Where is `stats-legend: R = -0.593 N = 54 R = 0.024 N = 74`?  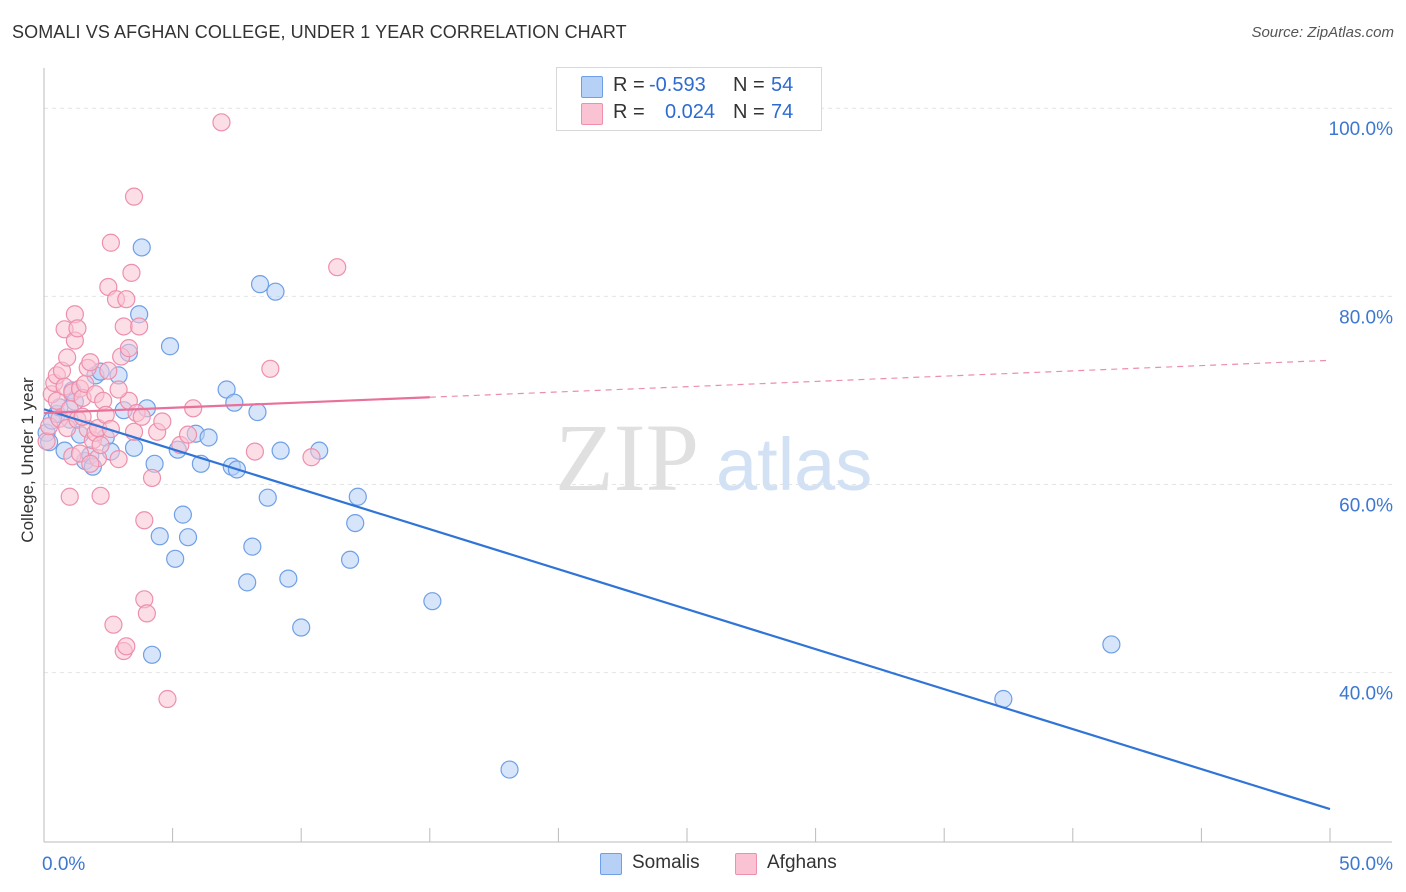 stats-legend: R = -0.593 N = 54 R = 0.024 N = 74 is located at coordinates (689, 99).